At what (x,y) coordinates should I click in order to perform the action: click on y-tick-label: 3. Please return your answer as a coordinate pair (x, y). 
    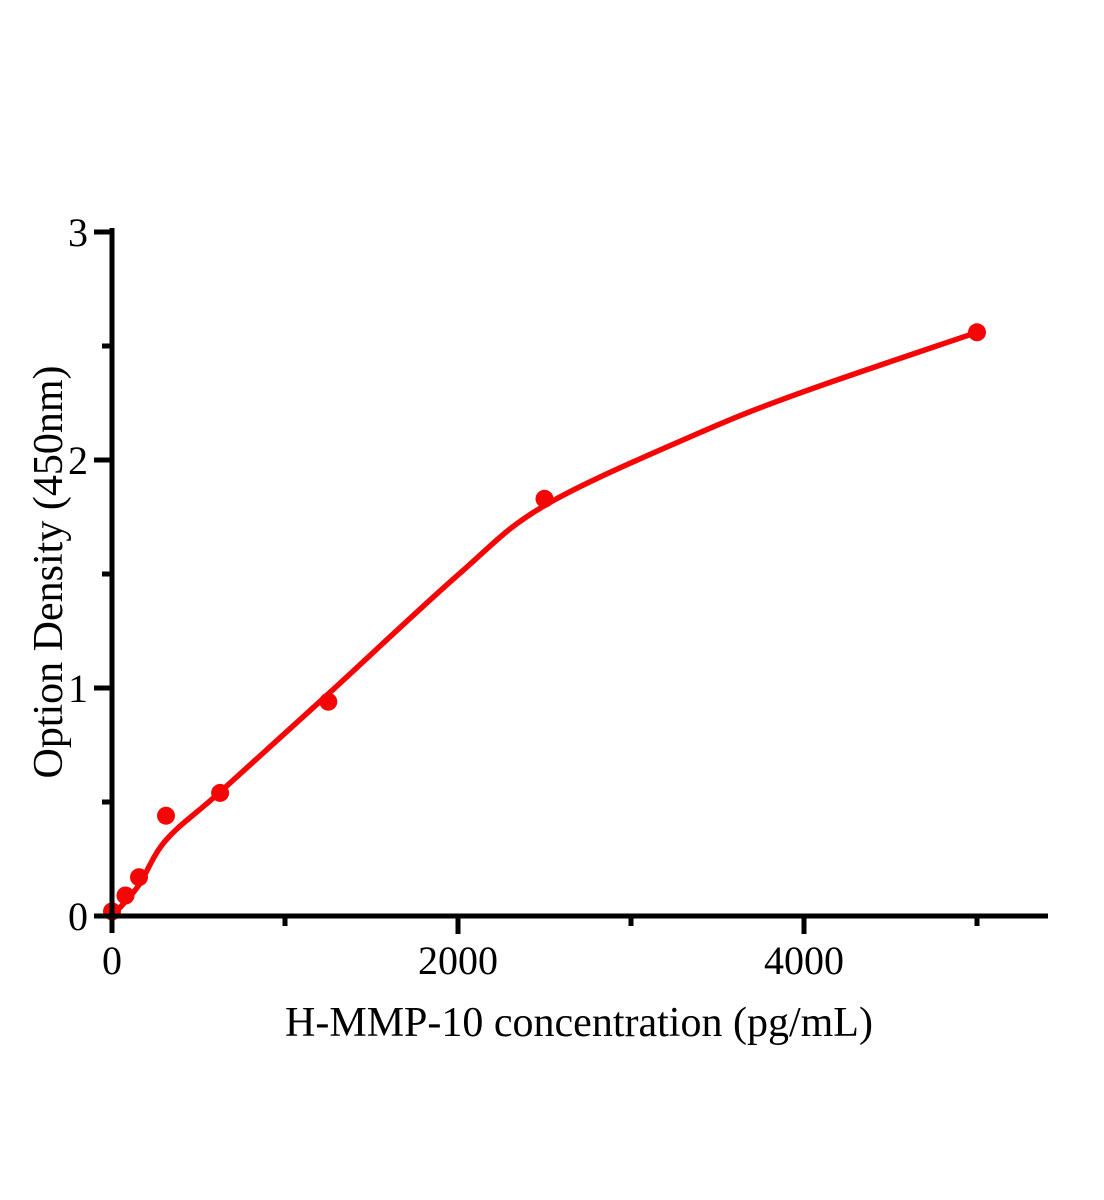
    Looking at the image, I should click on (78, 232).